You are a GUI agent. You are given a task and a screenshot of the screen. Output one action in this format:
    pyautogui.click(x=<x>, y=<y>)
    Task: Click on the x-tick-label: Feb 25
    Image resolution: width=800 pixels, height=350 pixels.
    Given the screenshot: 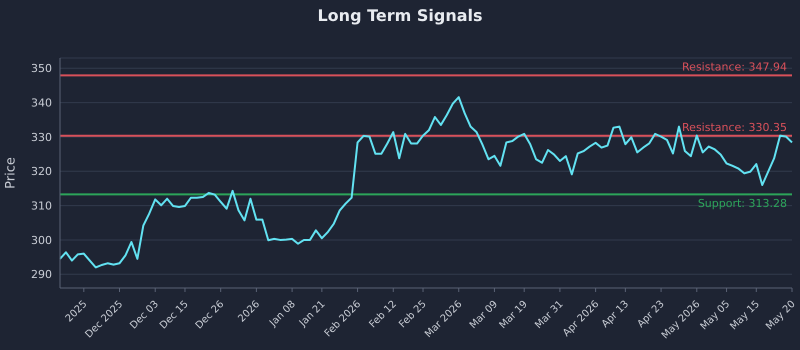 What is the action you would take?
    pyautogui.click(x=413, y=314)
    